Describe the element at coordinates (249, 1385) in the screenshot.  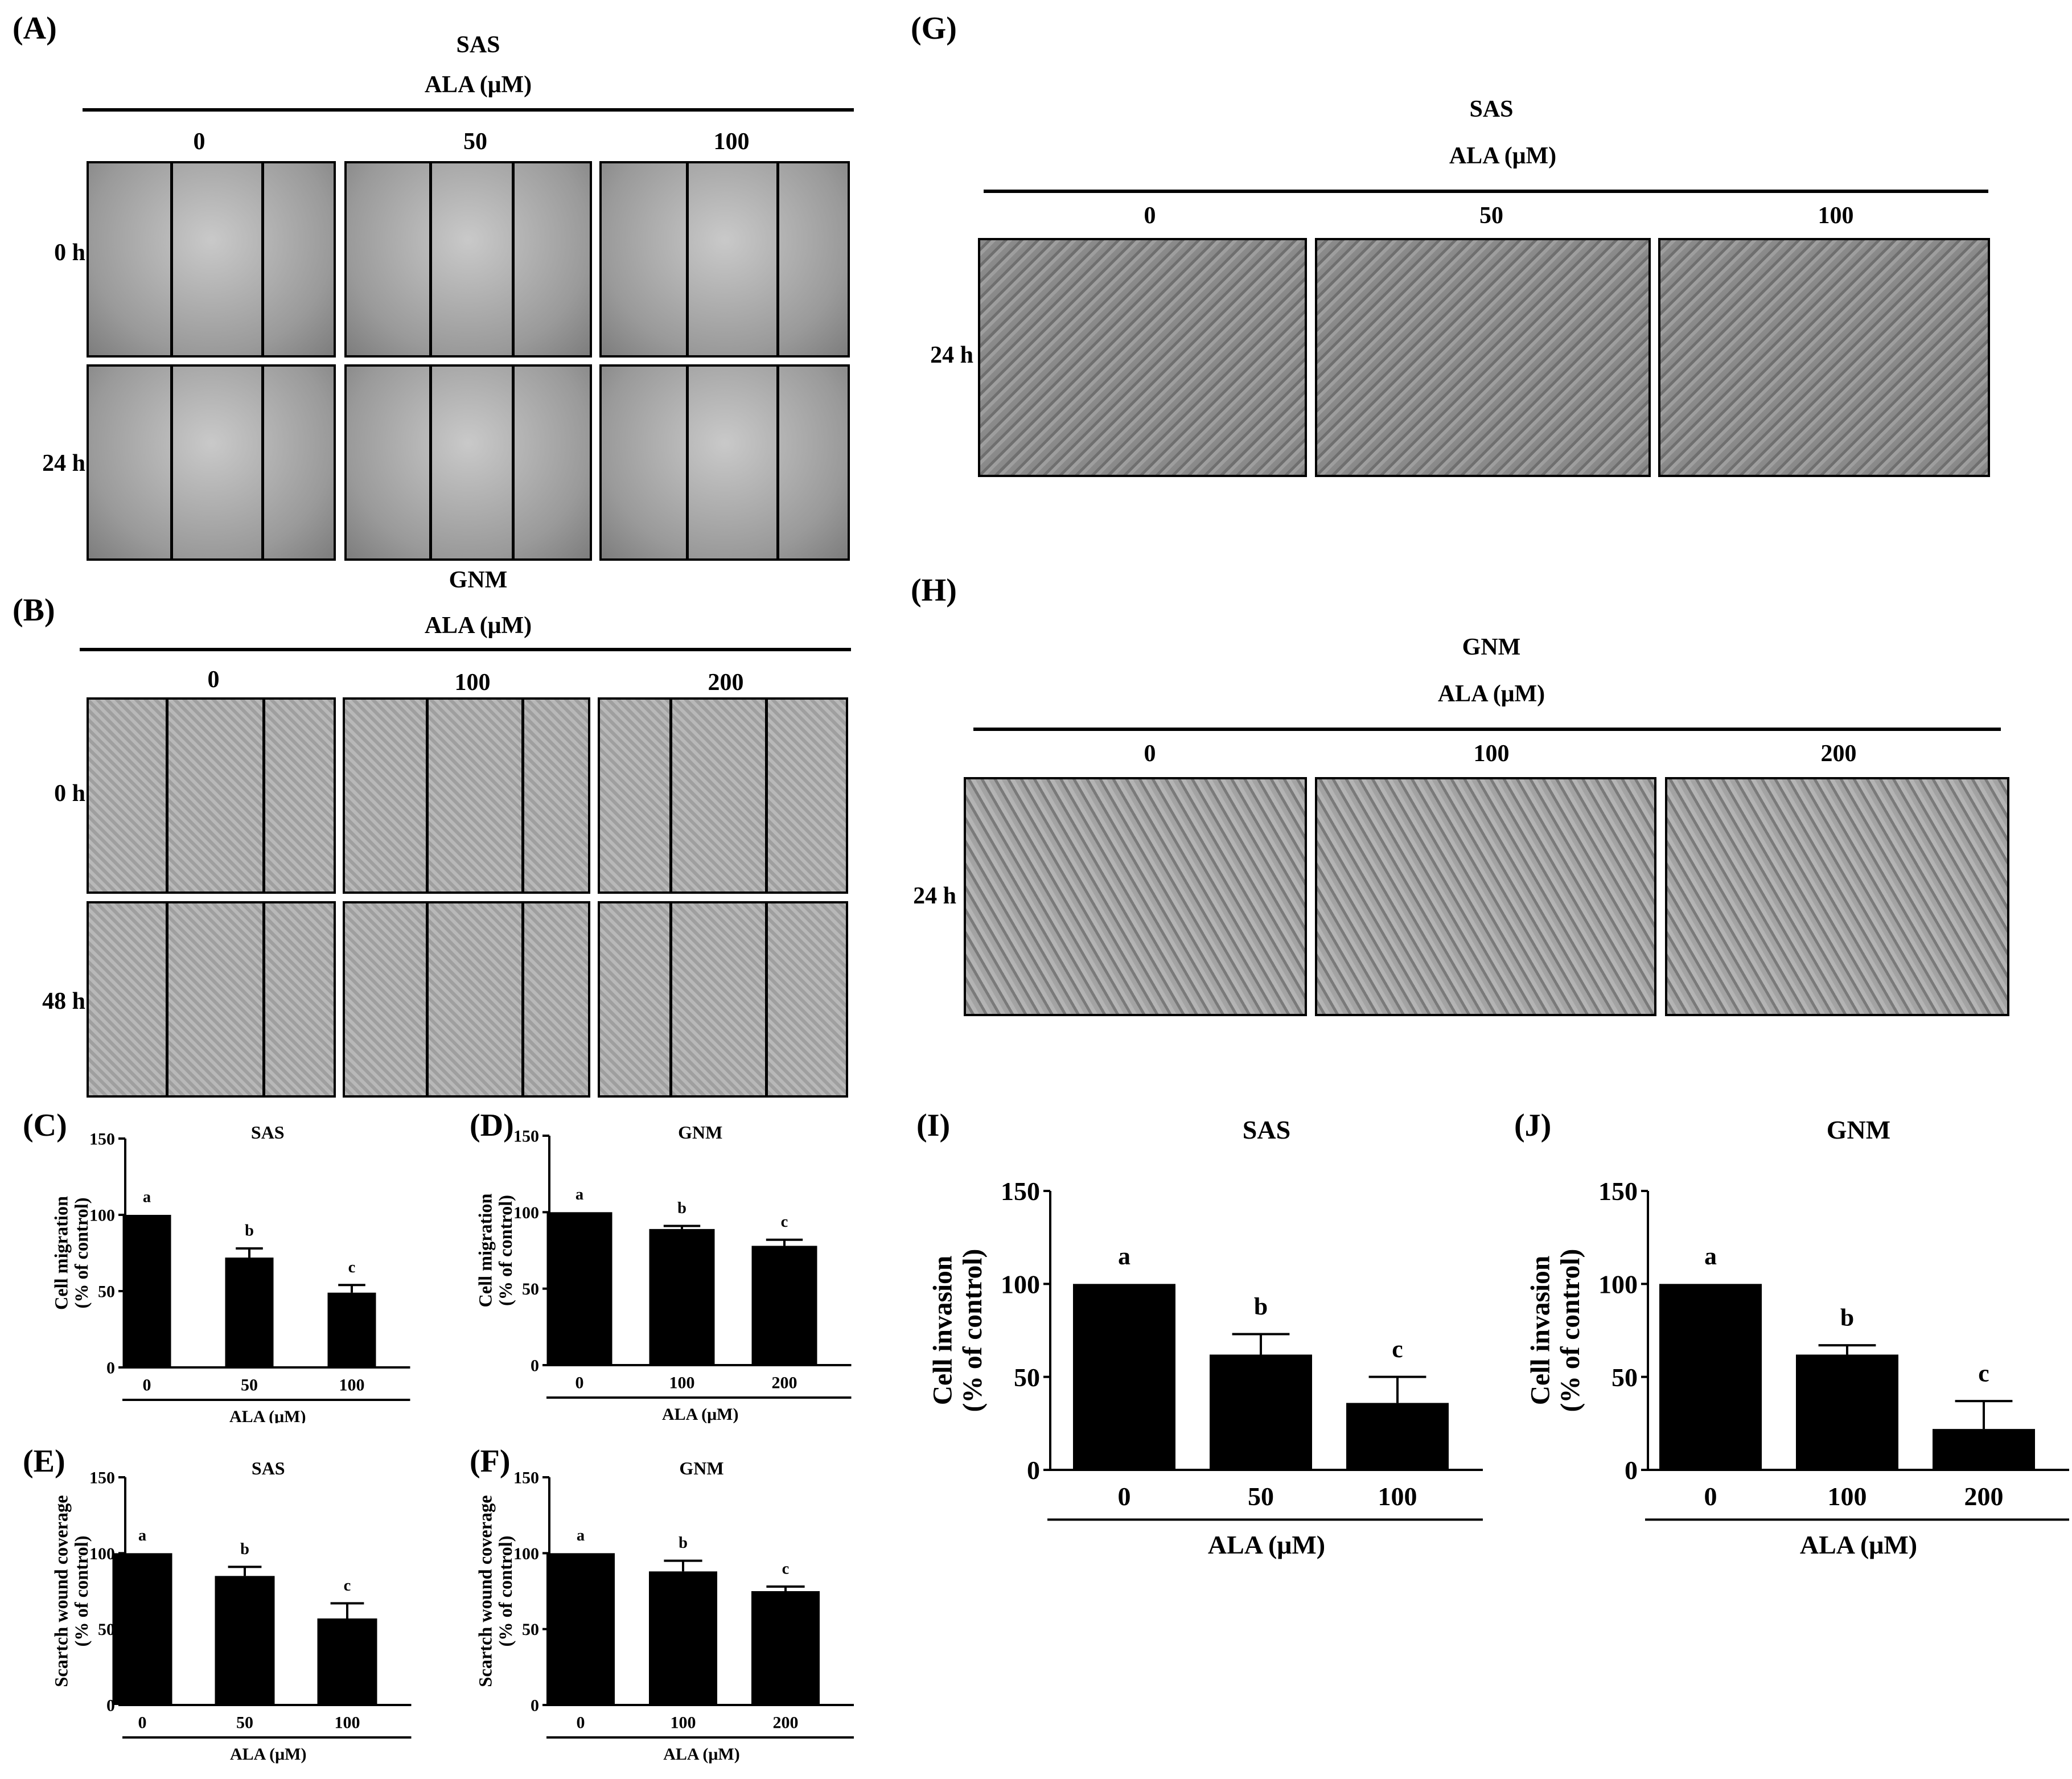
I see `x-tick-label-c-1: 50` at that location.